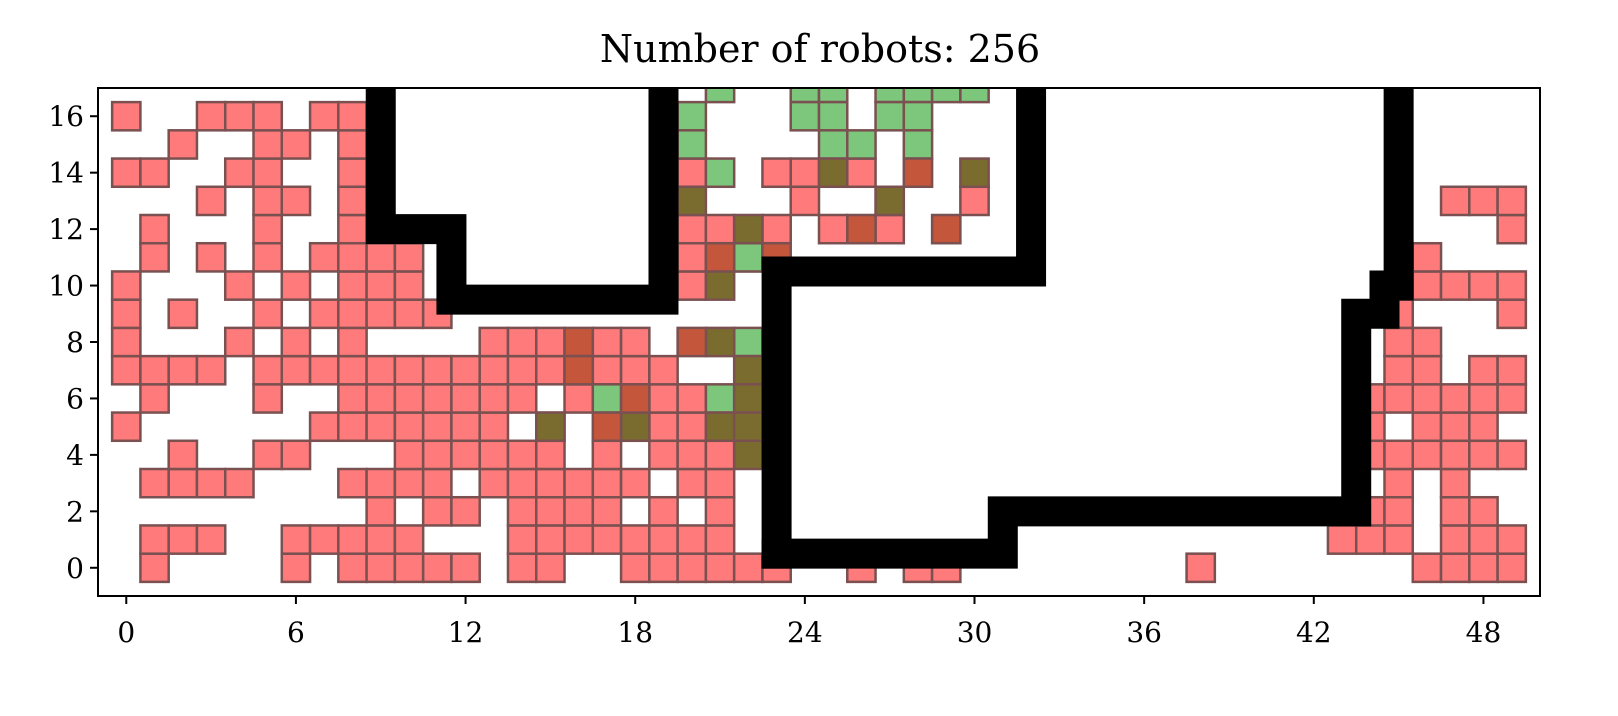  What do you see at coordinates (522, 201) in the screenshot?
I see `wall` at bounding box center [522, 201].